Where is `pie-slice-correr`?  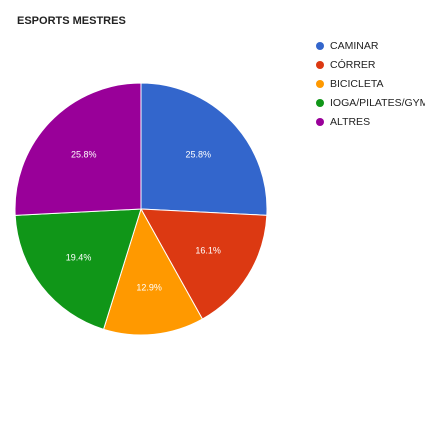 pie-slice-correr is located at coordinates (204, 264).